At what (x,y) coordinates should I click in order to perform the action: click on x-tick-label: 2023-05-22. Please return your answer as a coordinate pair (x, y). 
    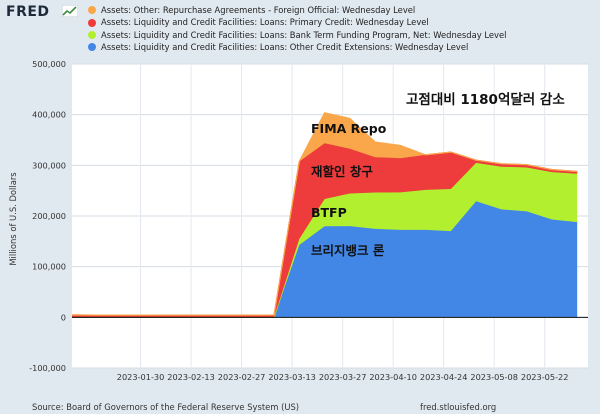
    Looking at the image, I should click on (545, 377).